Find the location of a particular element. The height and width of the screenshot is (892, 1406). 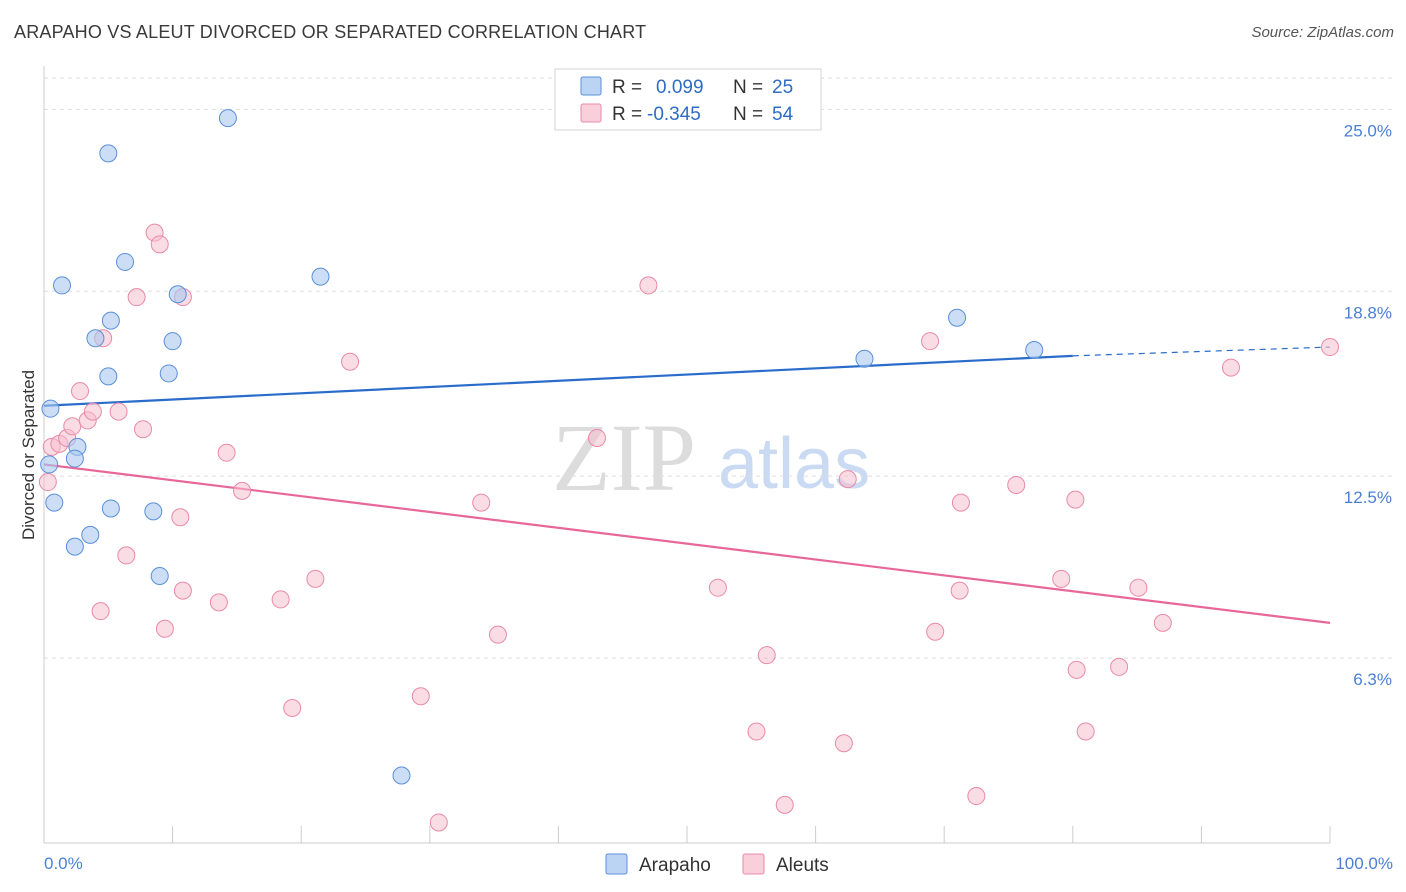

chart-source: Source: ZipAtlas.com is located at coordinates (1322, 32).